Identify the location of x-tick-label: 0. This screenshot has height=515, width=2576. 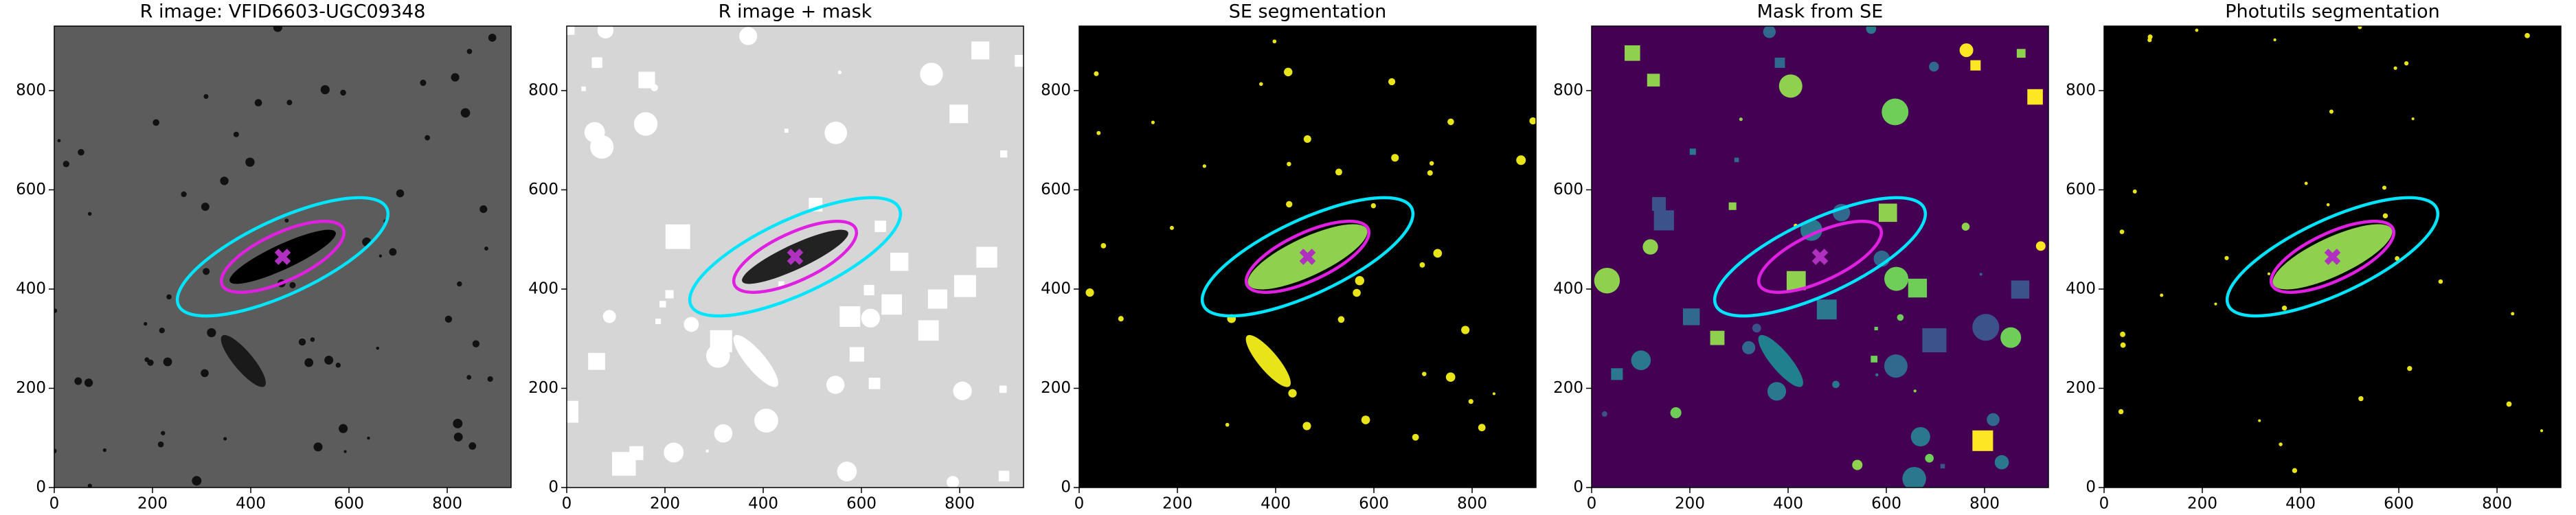
(54, 504).